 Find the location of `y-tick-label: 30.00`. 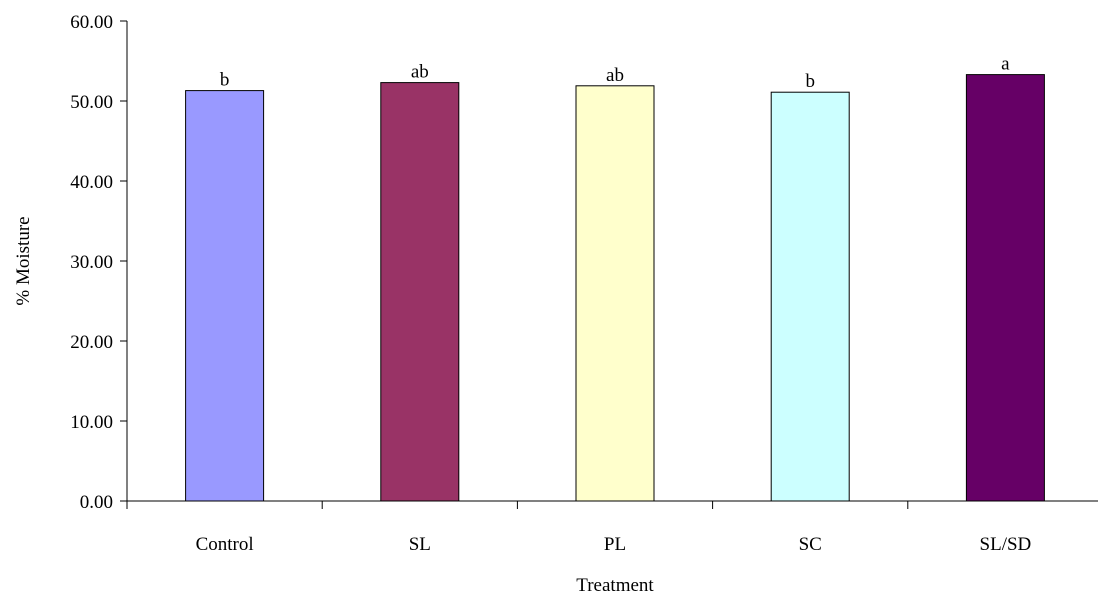

y-tick-label: 30.00 is located at coordinates (91, 262).